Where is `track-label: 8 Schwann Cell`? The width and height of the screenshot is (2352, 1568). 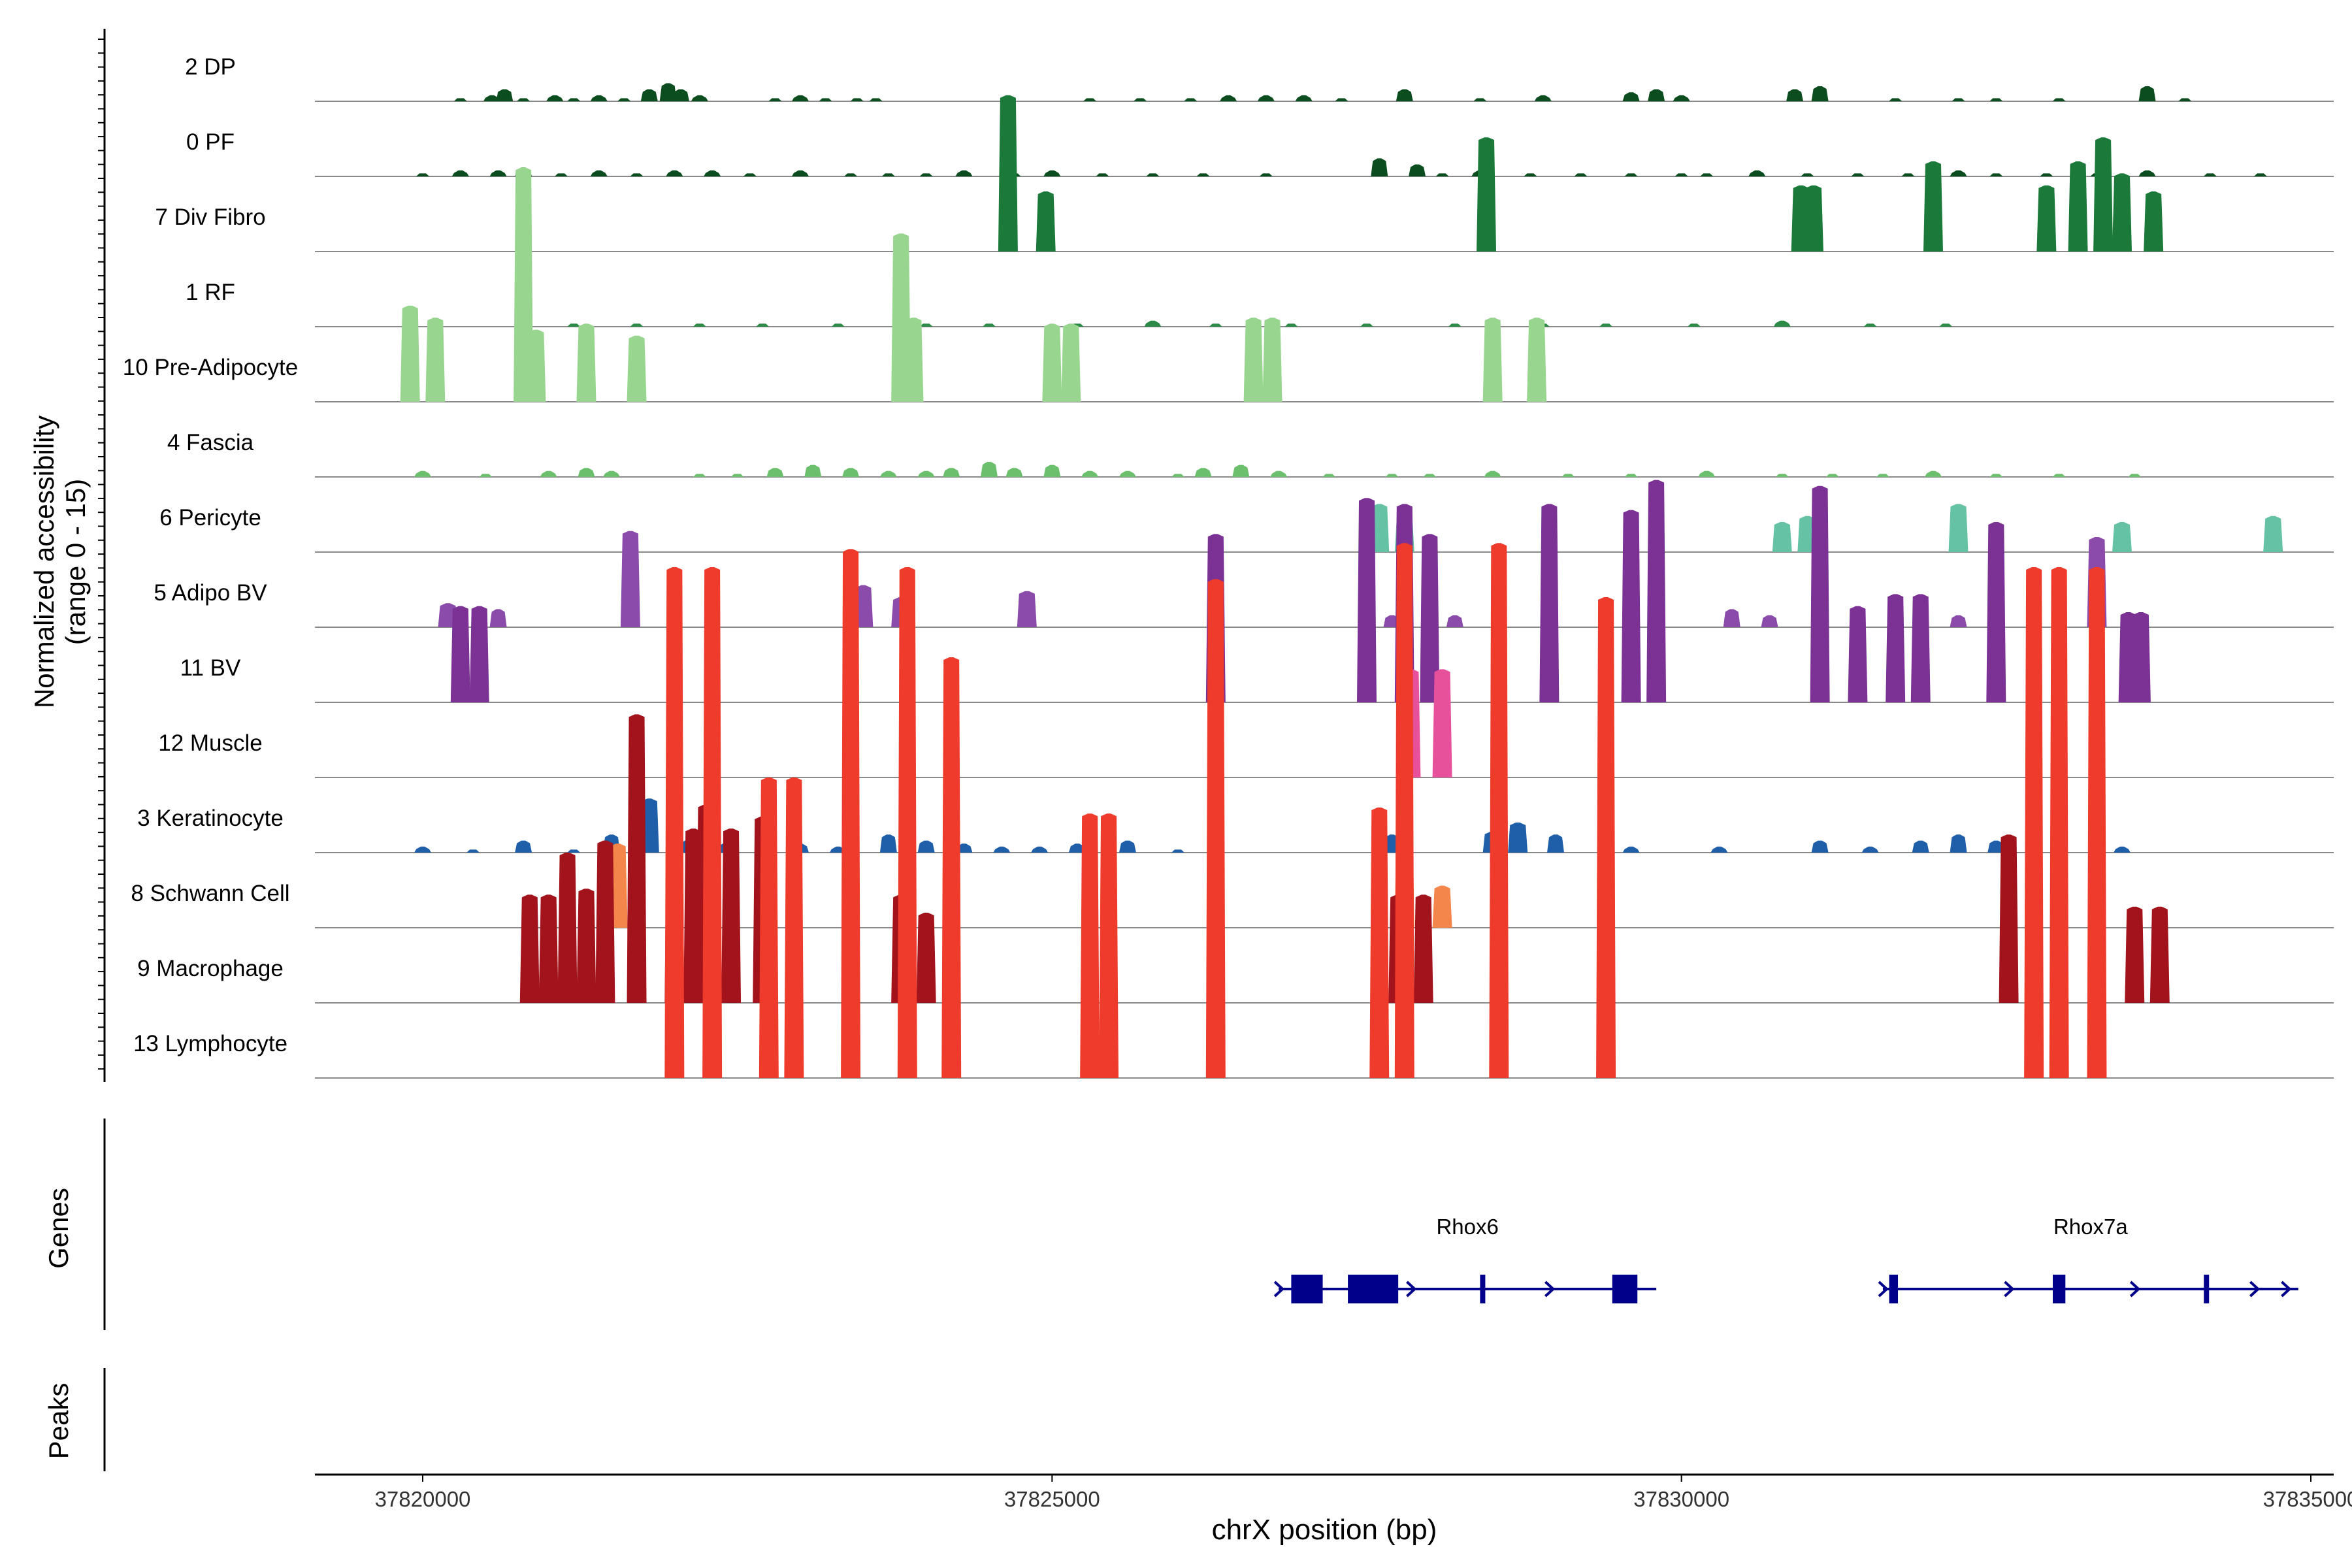 track-label: 8 Schwann Cell is located at coordinates (210, 893).